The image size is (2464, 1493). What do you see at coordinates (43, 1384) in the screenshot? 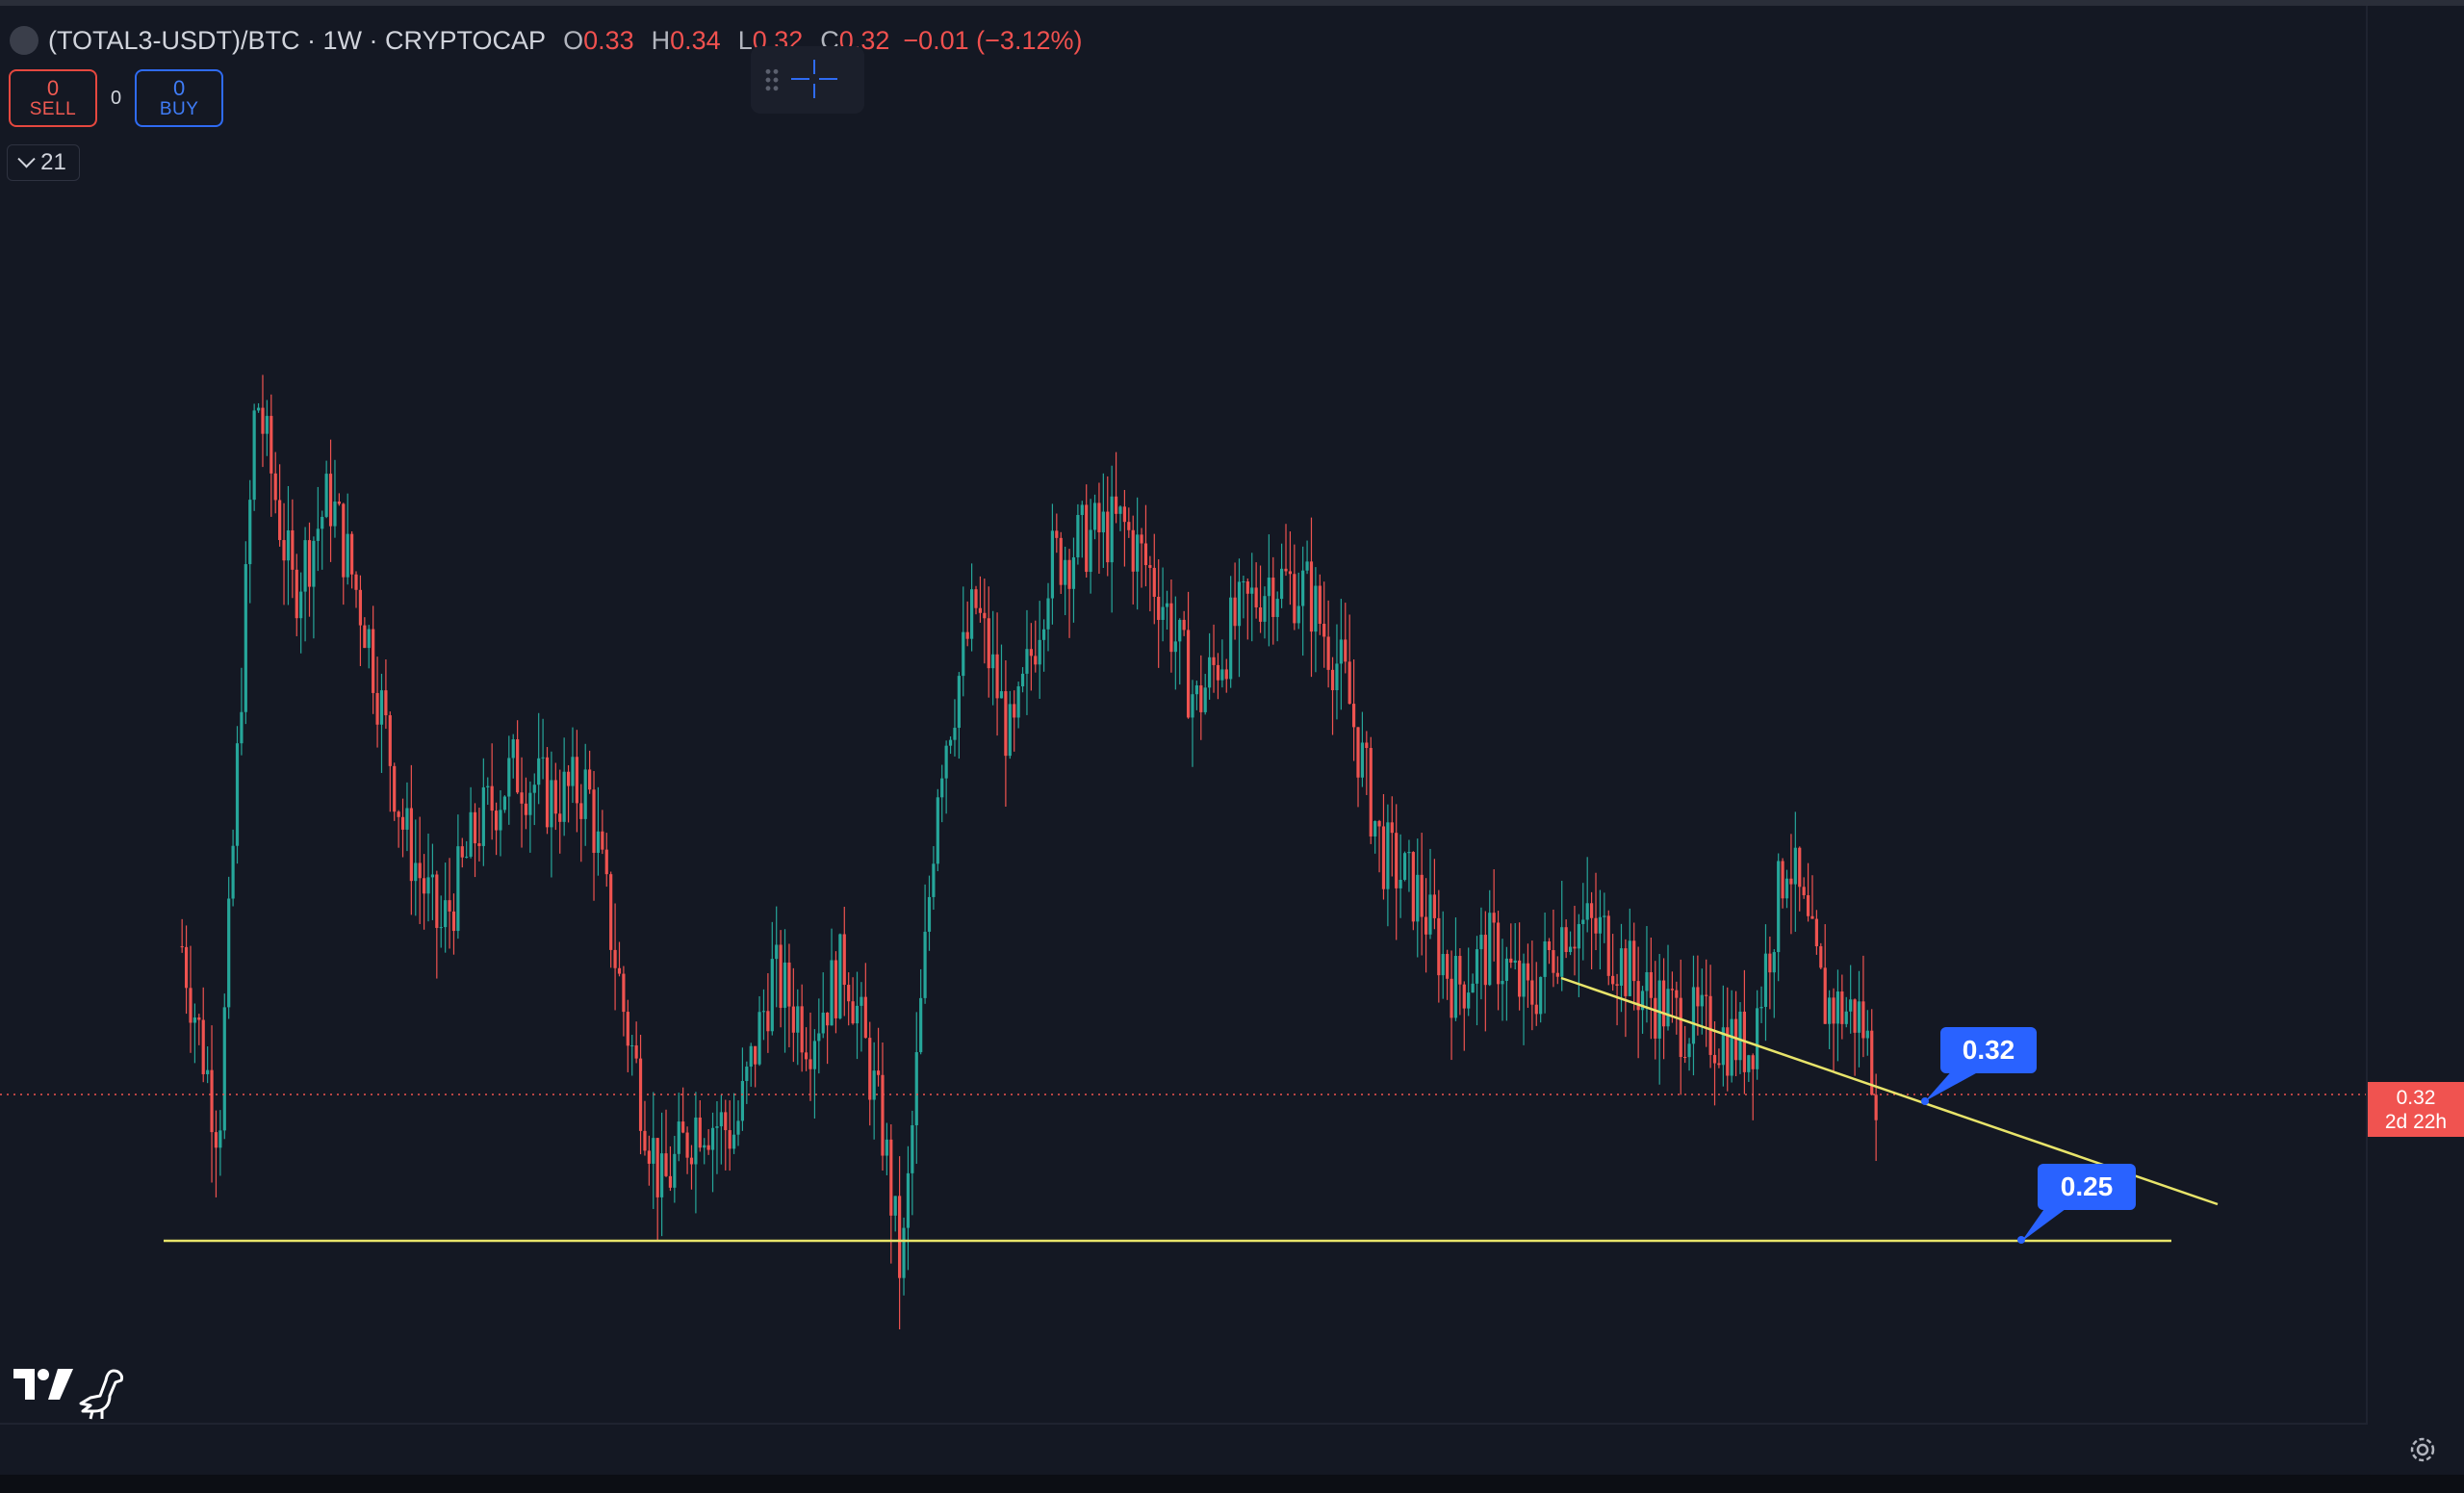
I see `tradingview-logo-icon` at bounding box center [43, 1384].